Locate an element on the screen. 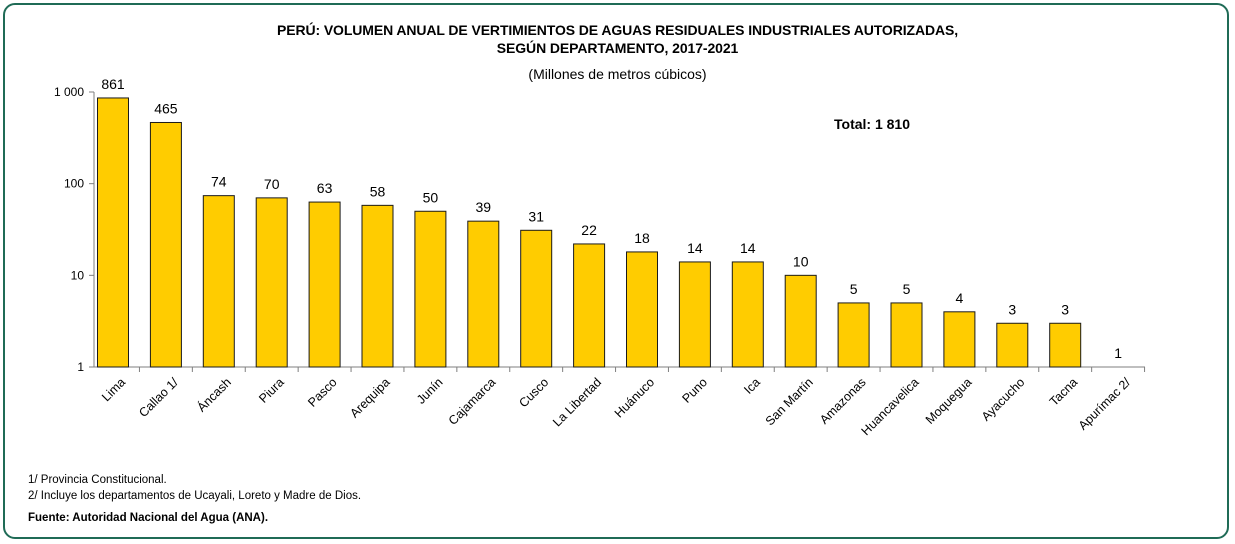 This screenshot has height=544, width=1235. category-label: San Martín is located at coordinates (789, 401).